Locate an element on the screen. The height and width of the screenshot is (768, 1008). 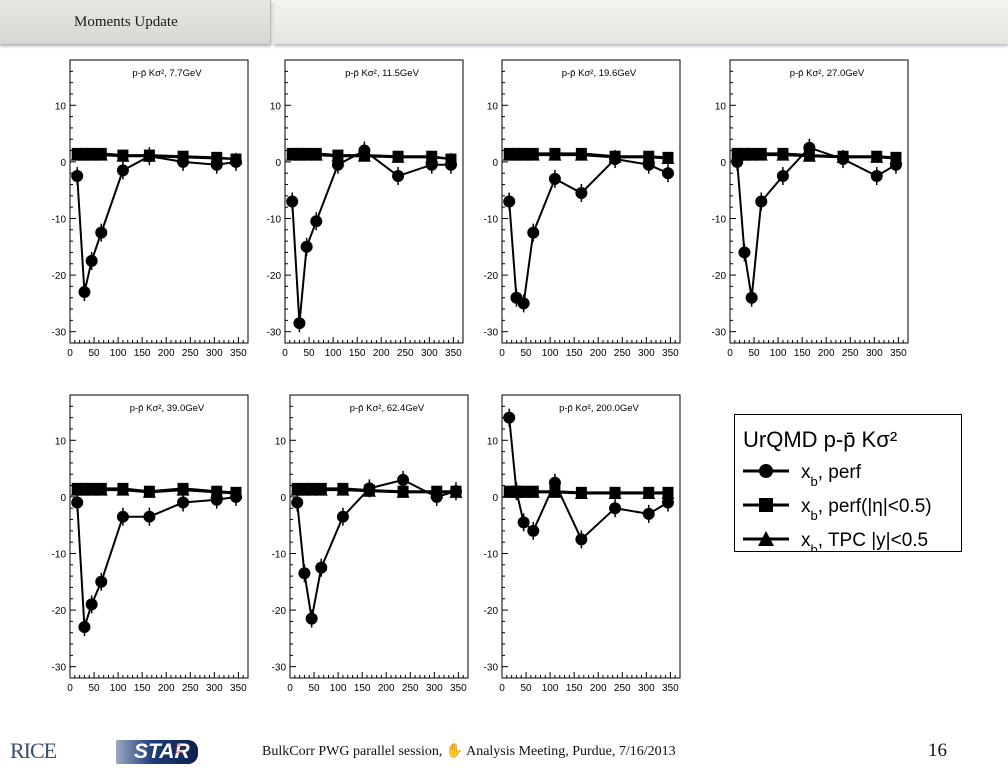
x-tick-label: 0 is located at coordinates (730, 353).